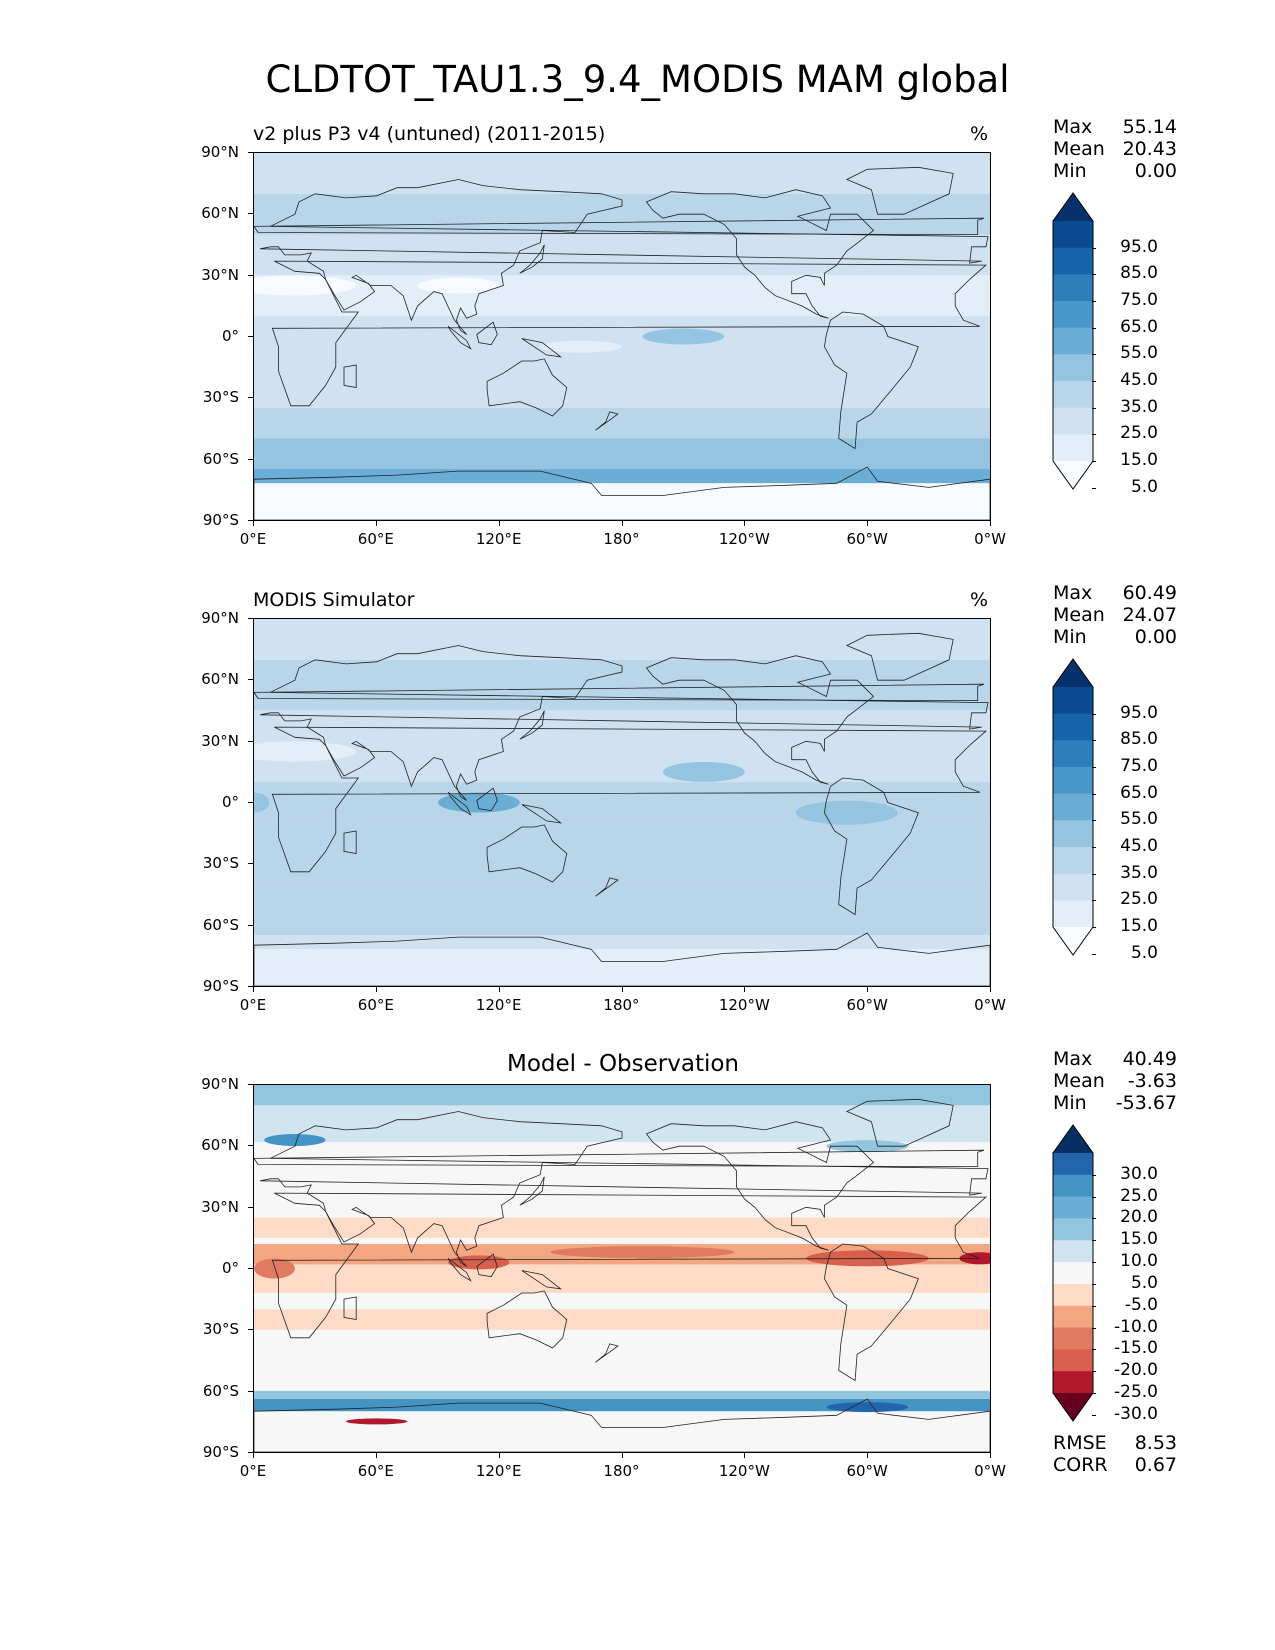 The height and width of the screenshot is (1650, 1275). I want to click on panel-3-coastline-uk, so click(619, 1158).